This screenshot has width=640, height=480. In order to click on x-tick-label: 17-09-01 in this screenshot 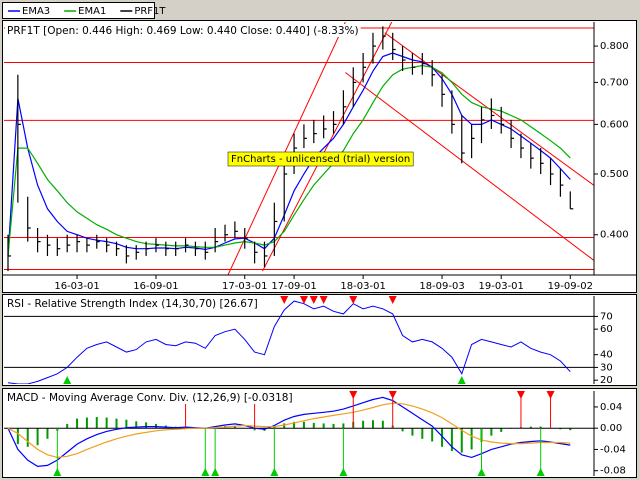, I will do `click(293, 286)`.